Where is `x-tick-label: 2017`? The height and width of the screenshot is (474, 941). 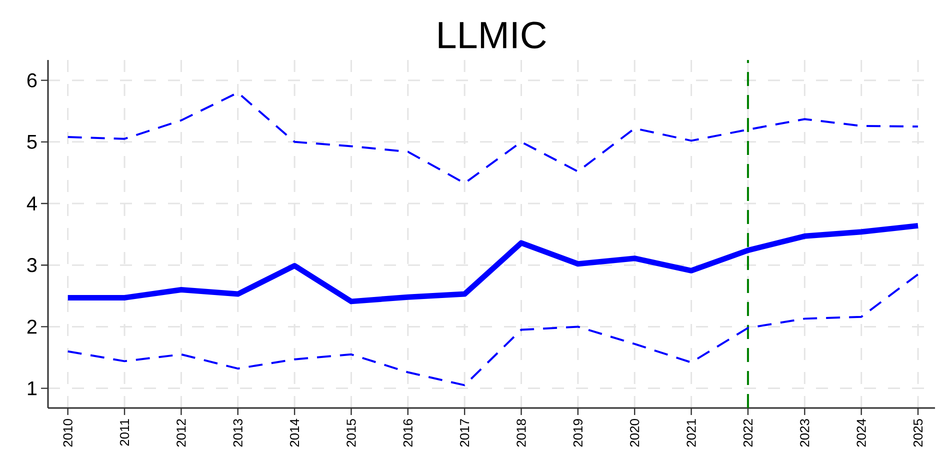 x-tick-label: 2017 is located at coordinates (465, 433).